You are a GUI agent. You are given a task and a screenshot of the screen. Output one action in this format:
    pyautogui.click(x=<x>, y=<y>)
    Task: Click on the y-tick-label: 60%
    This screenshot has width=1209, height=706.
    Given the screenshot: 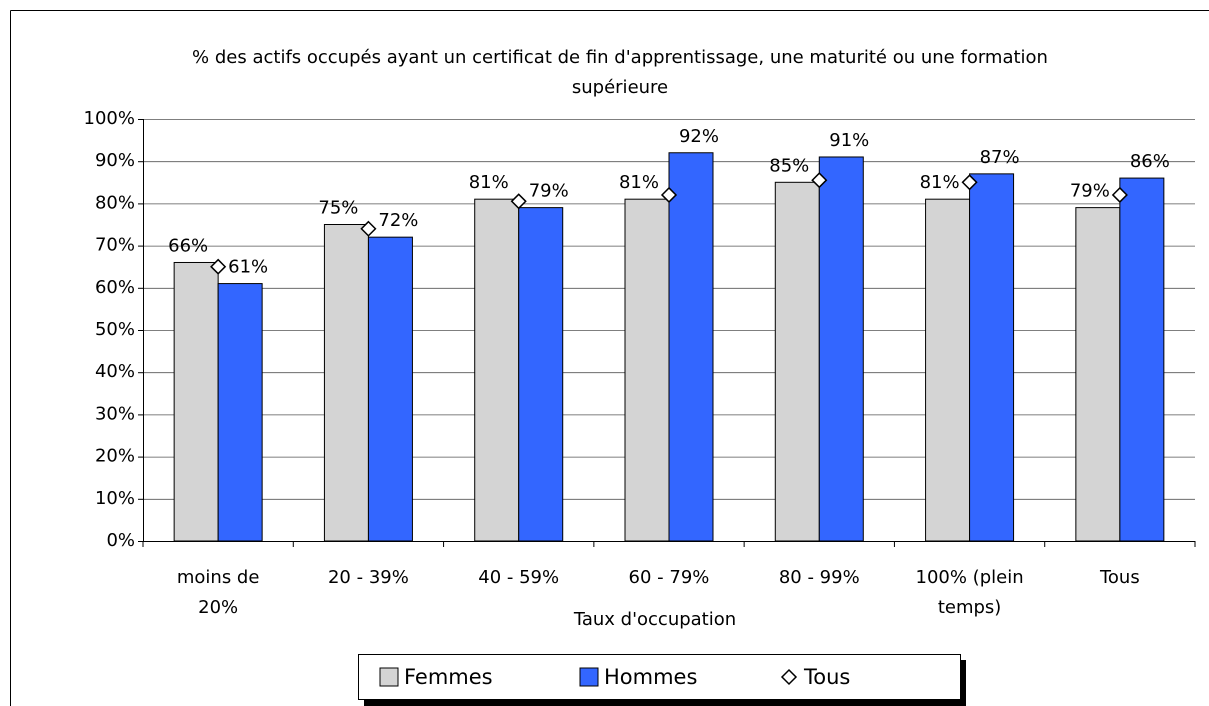 What is the action you would take?
    pyautogui.click(x=115, y=287)
    